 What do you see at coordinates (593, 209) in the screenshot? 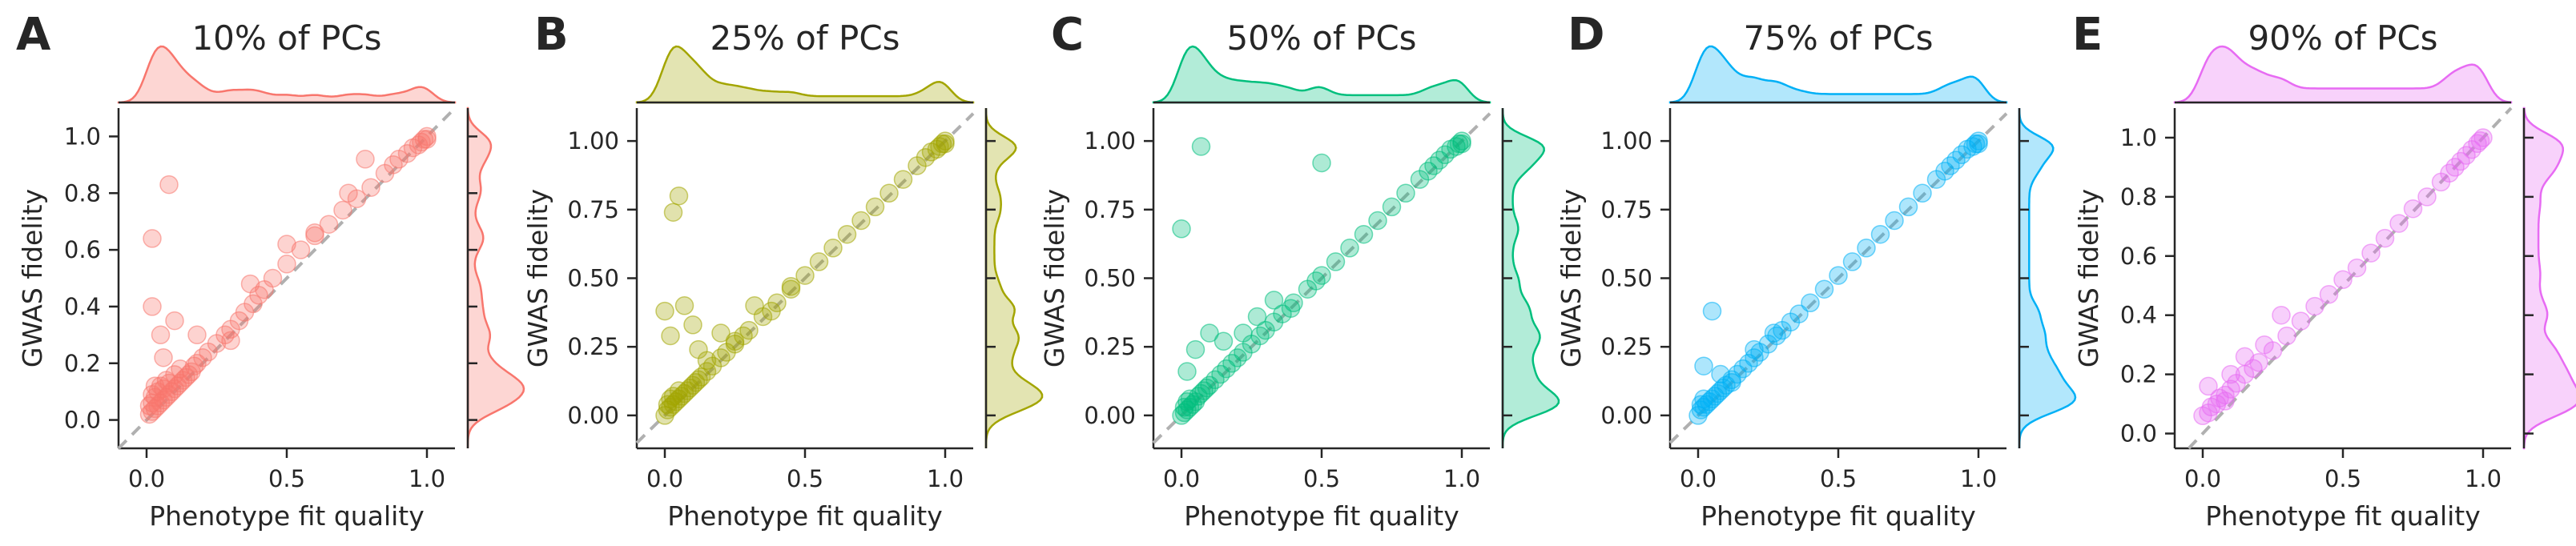
I see `y-tick-label: 0.75` at bounding box center [593, 209].